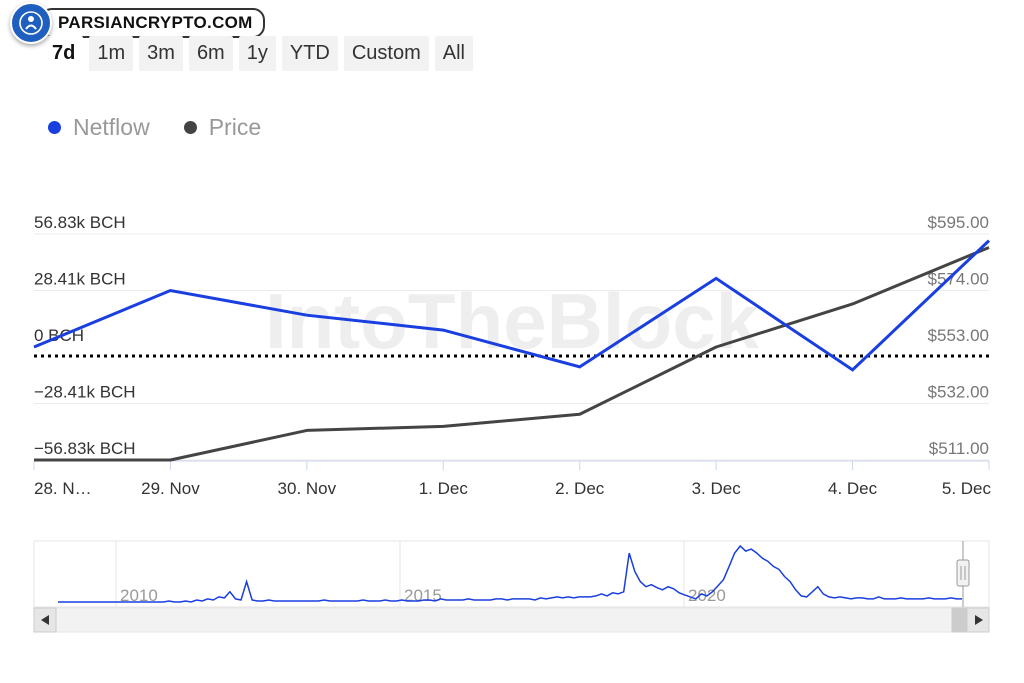 The width and height of the screenshot is (1024, 683). Describe the element at coordinates (111, 127) in the screenshot. I see `legend-label-netflow: Netflow` at that location.